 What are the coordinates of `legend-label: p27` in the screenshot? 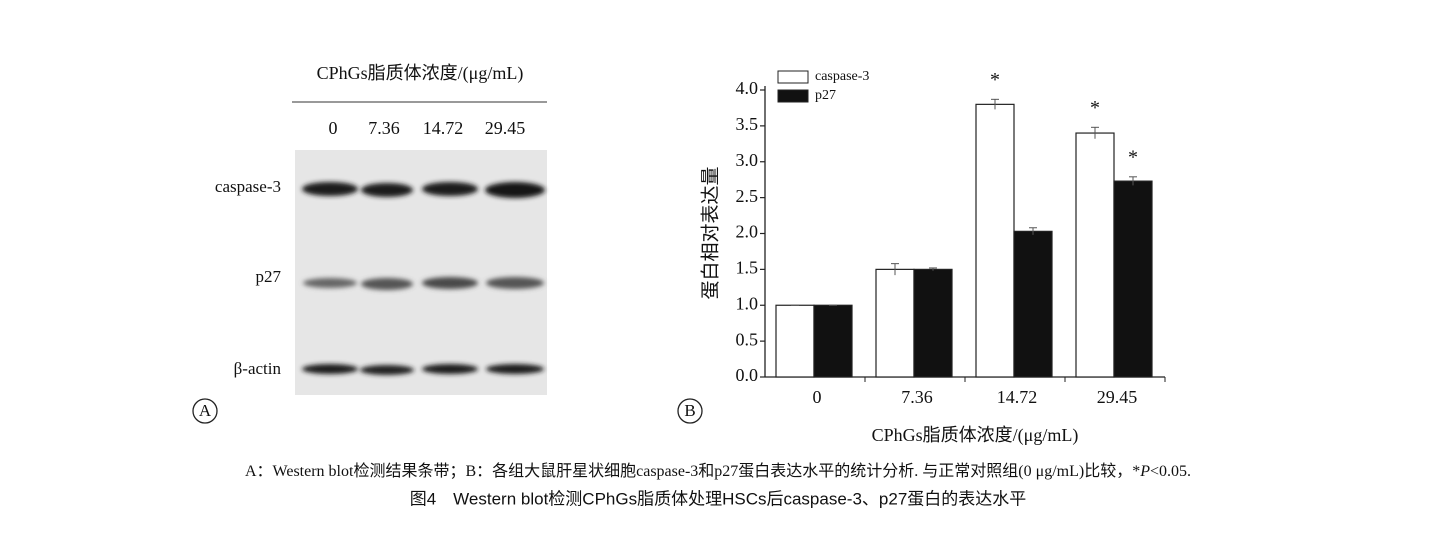 It's located at (825, 95).